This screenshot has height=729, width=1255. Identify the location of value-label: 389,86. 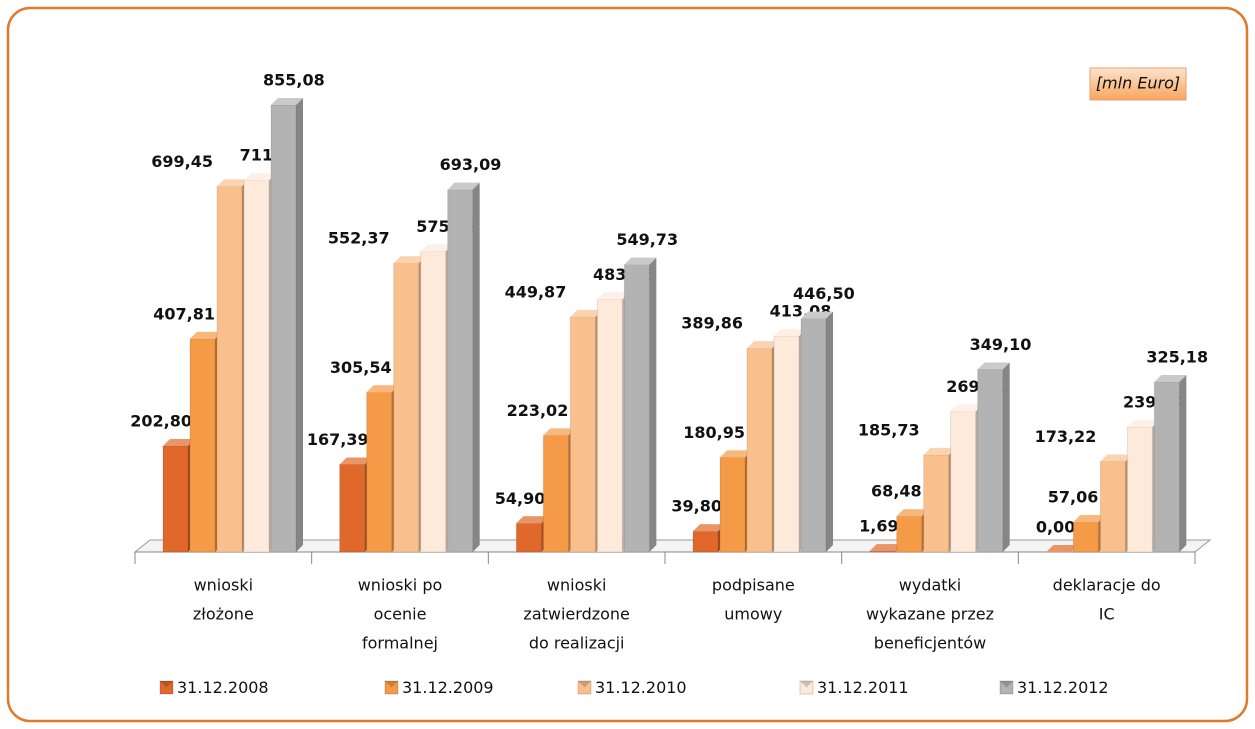
(712, 323).